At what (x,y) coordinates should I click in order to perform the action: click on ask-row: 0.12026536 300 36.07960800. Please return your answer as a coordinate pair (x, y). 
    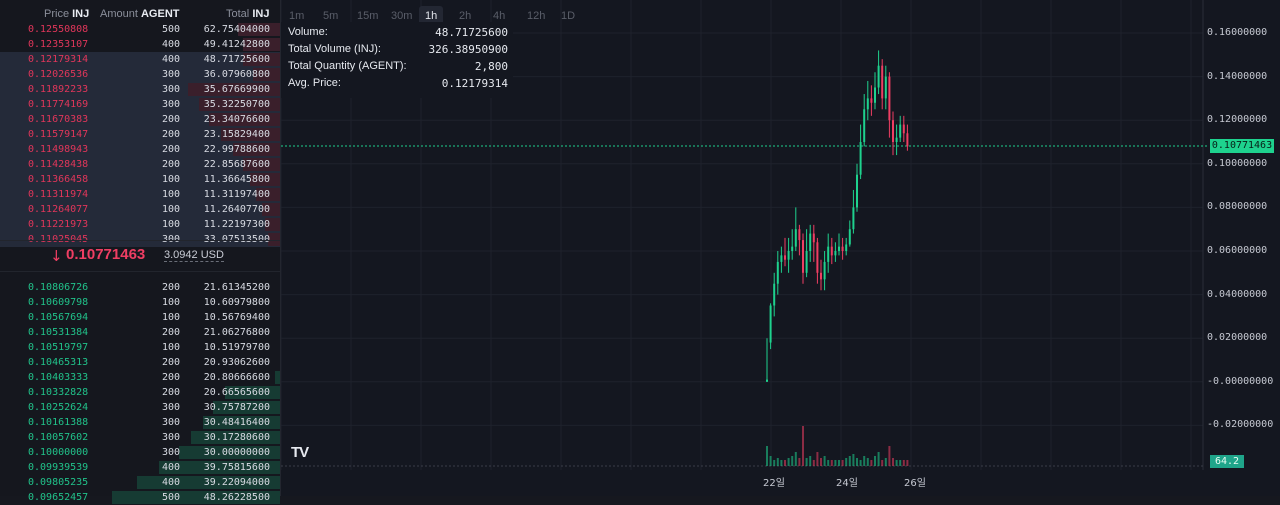
    Looking at the image, I should click on (140, 74).